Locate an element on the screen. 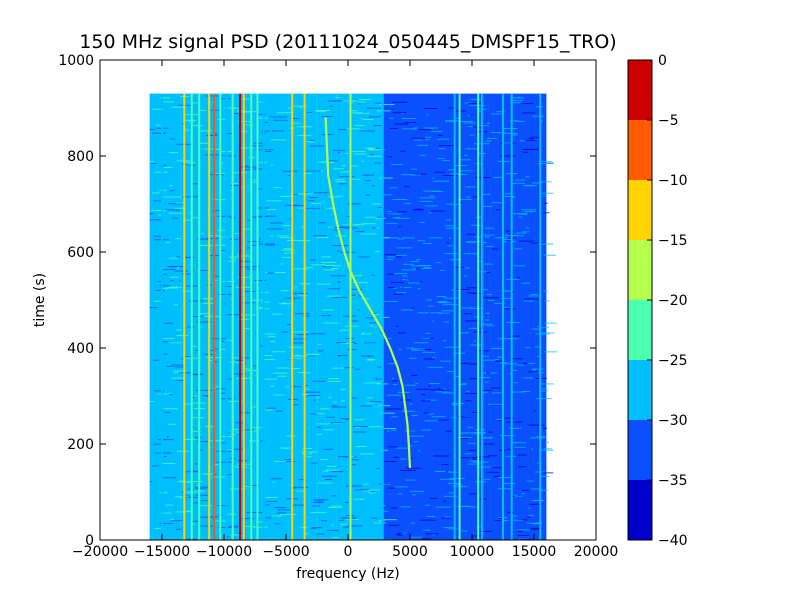 The height and width of the screenshot is (600, 800). colorbar-level is located at coordinates (640, 270).